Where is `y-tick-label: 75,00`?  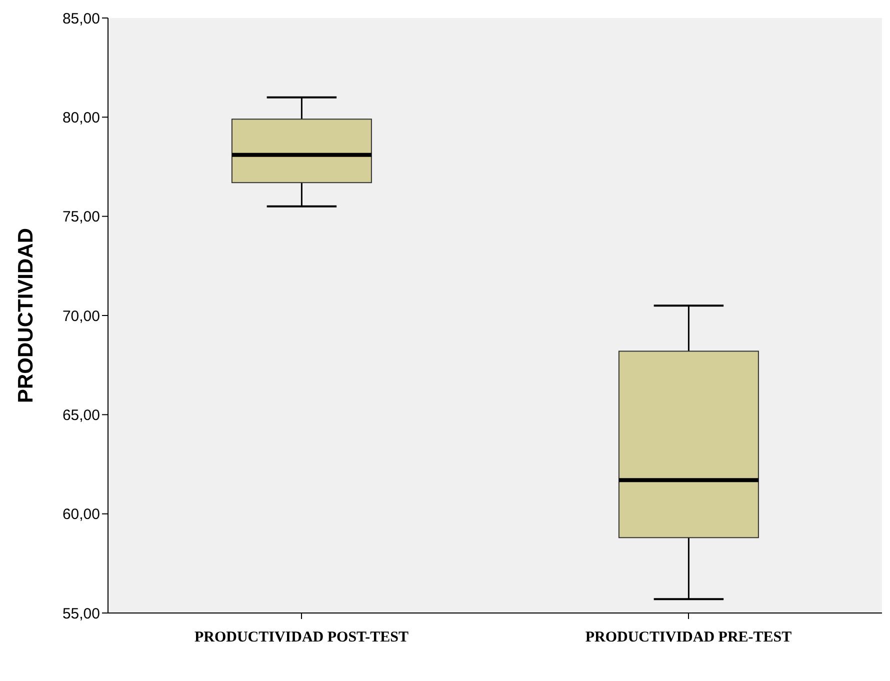 y-tick-label: 75,00 is located at coordinates (81, 217).